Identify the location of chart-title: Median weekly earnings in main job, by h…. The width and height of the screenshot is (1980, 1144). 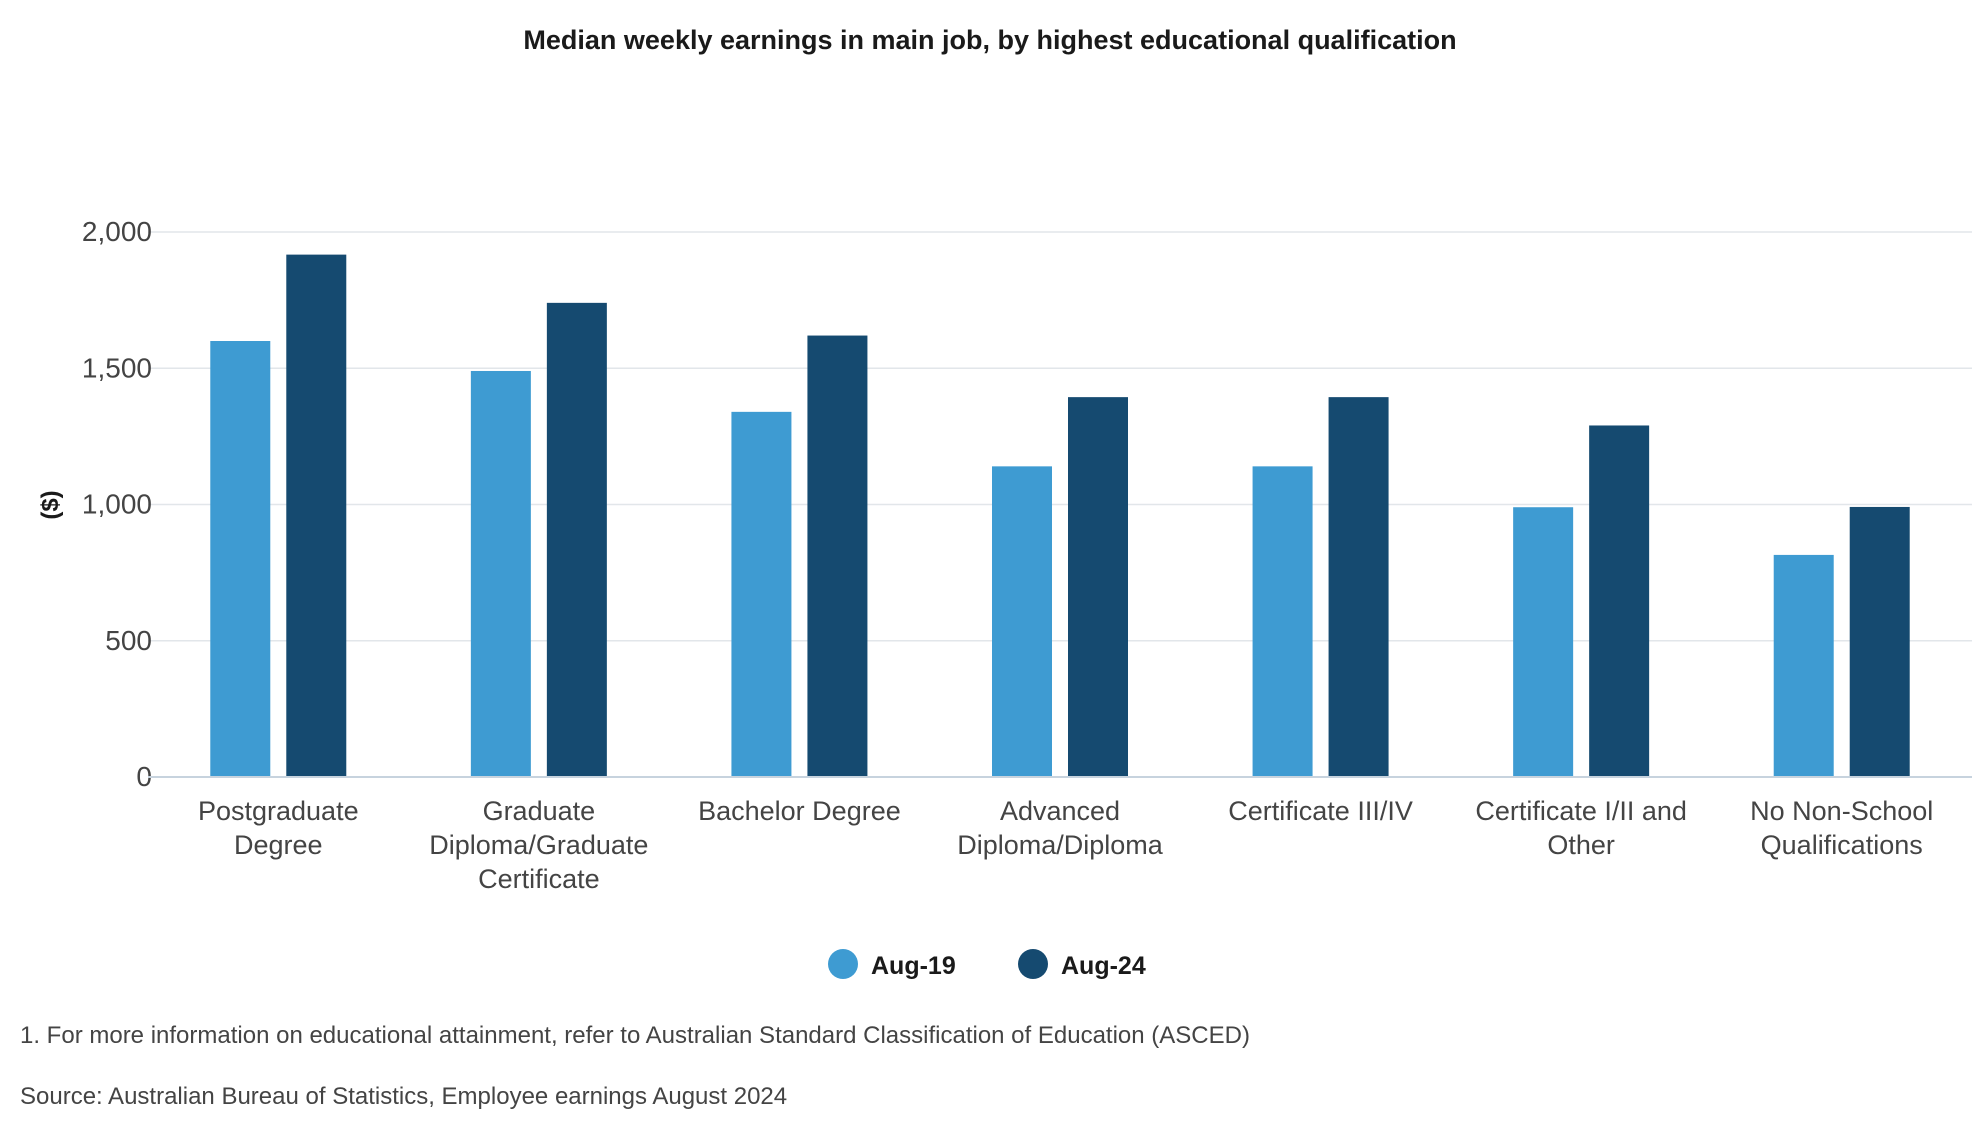
(989, 40).